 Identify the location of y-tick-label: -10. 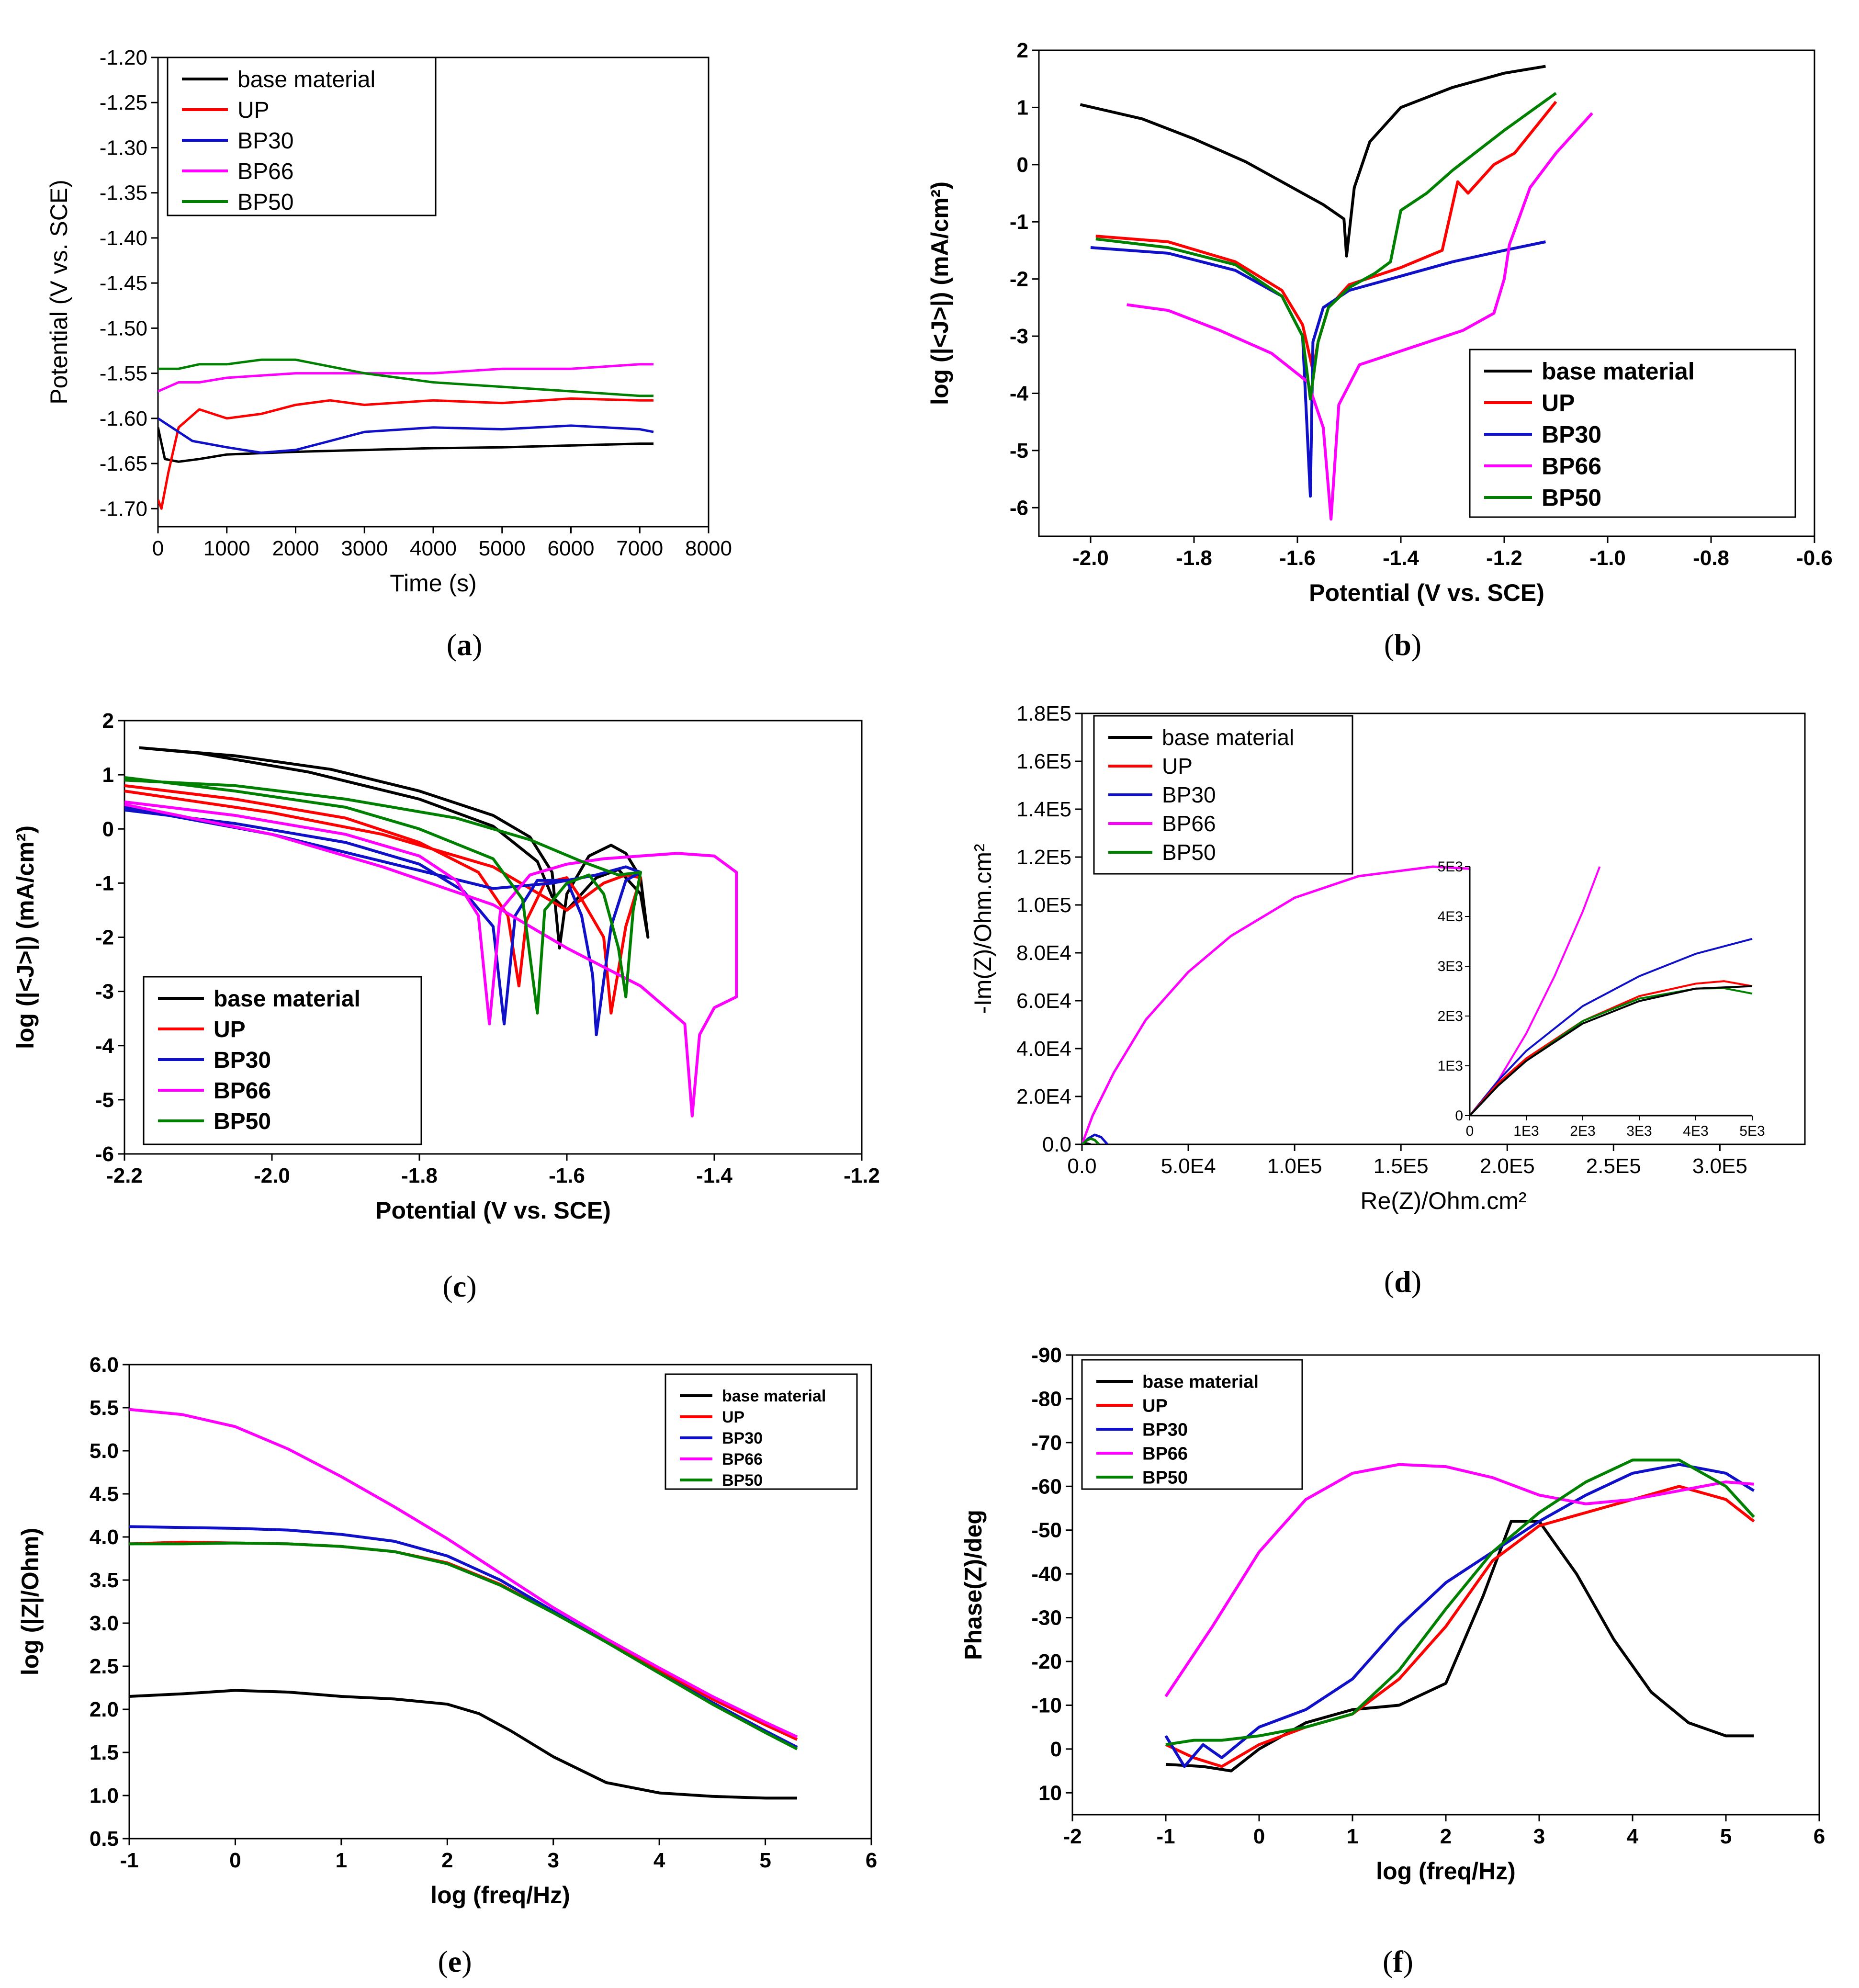
(1046, 1705).